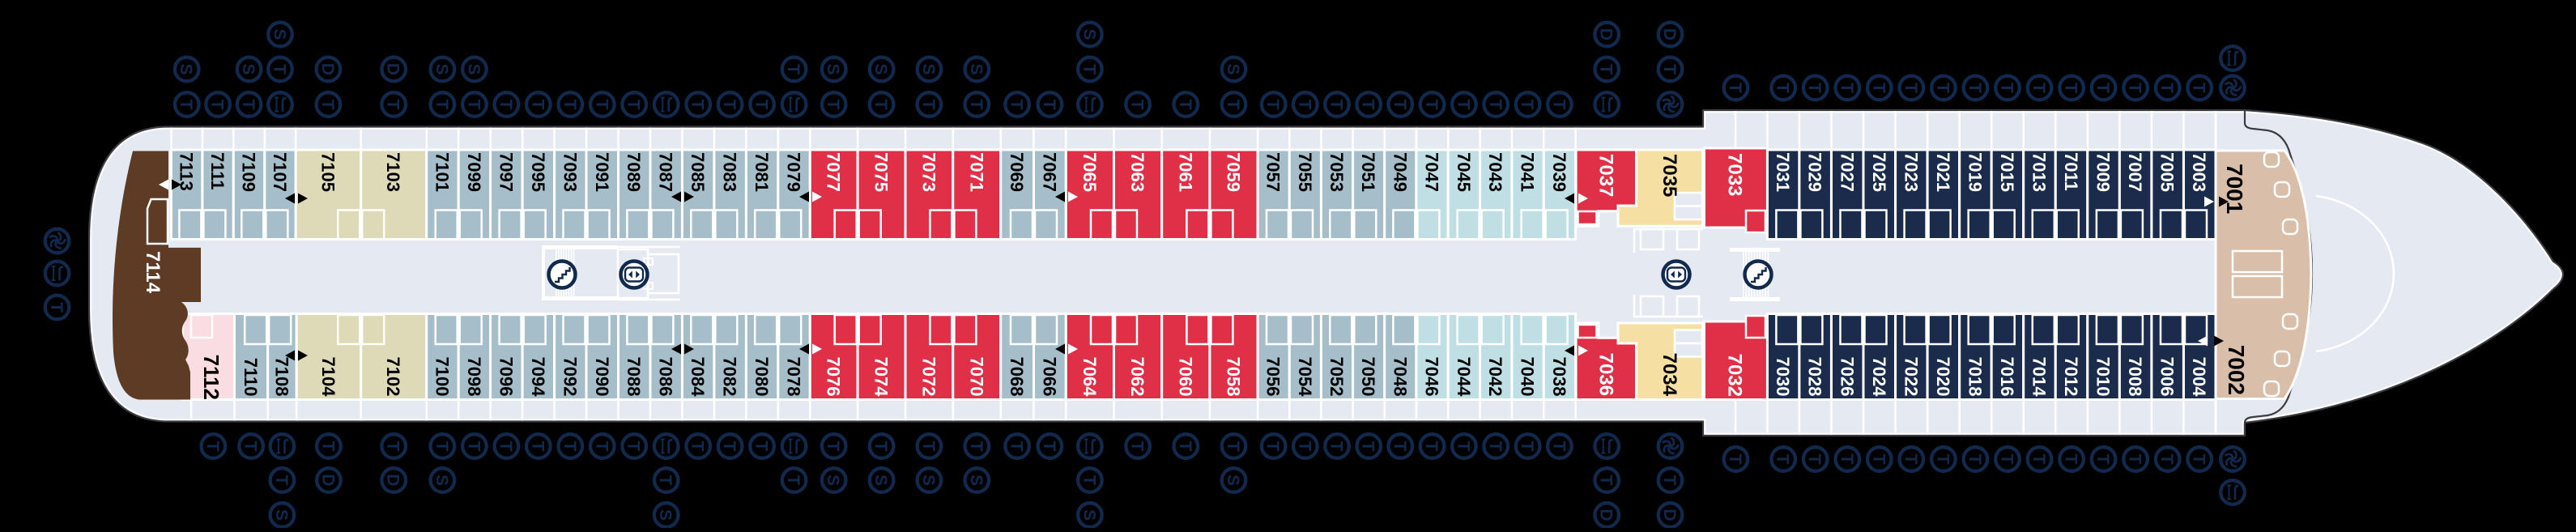 Image resolution: width=2576 pixels, height=532 pixels. Describe the element at coordinates (1559, 377) in the screenshot. I see `svg-text: 7038` at that location.